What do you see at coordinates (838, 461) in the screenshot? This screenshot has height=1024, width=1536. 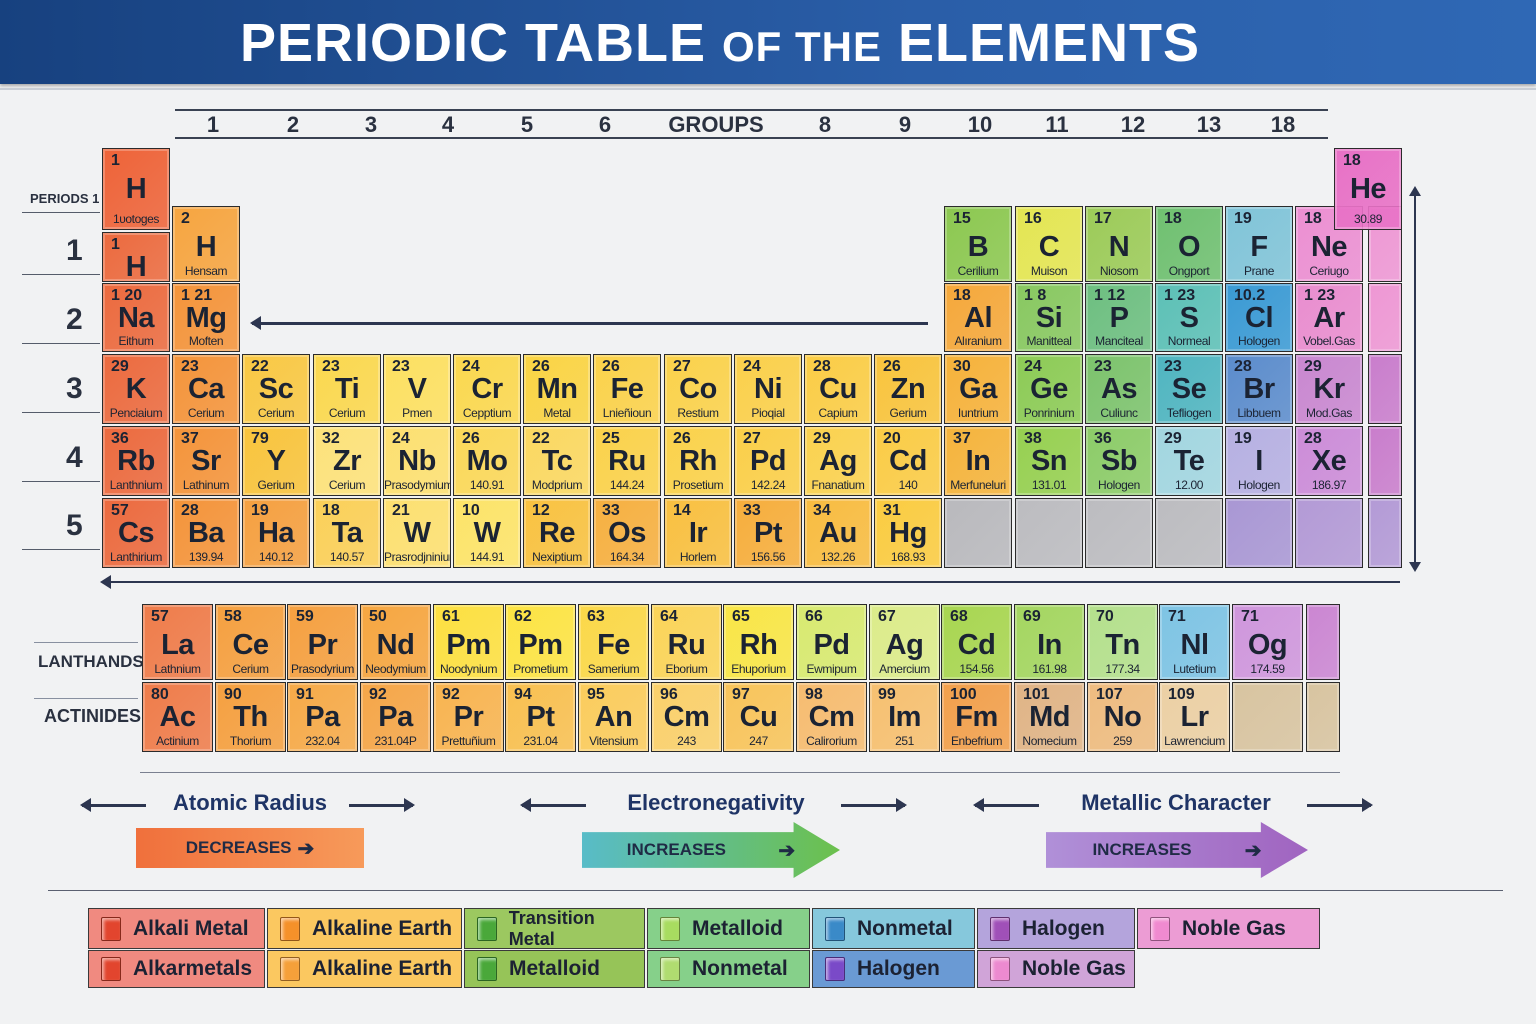 I see `element-symbol: Ag` at bounding box center [838, 461].